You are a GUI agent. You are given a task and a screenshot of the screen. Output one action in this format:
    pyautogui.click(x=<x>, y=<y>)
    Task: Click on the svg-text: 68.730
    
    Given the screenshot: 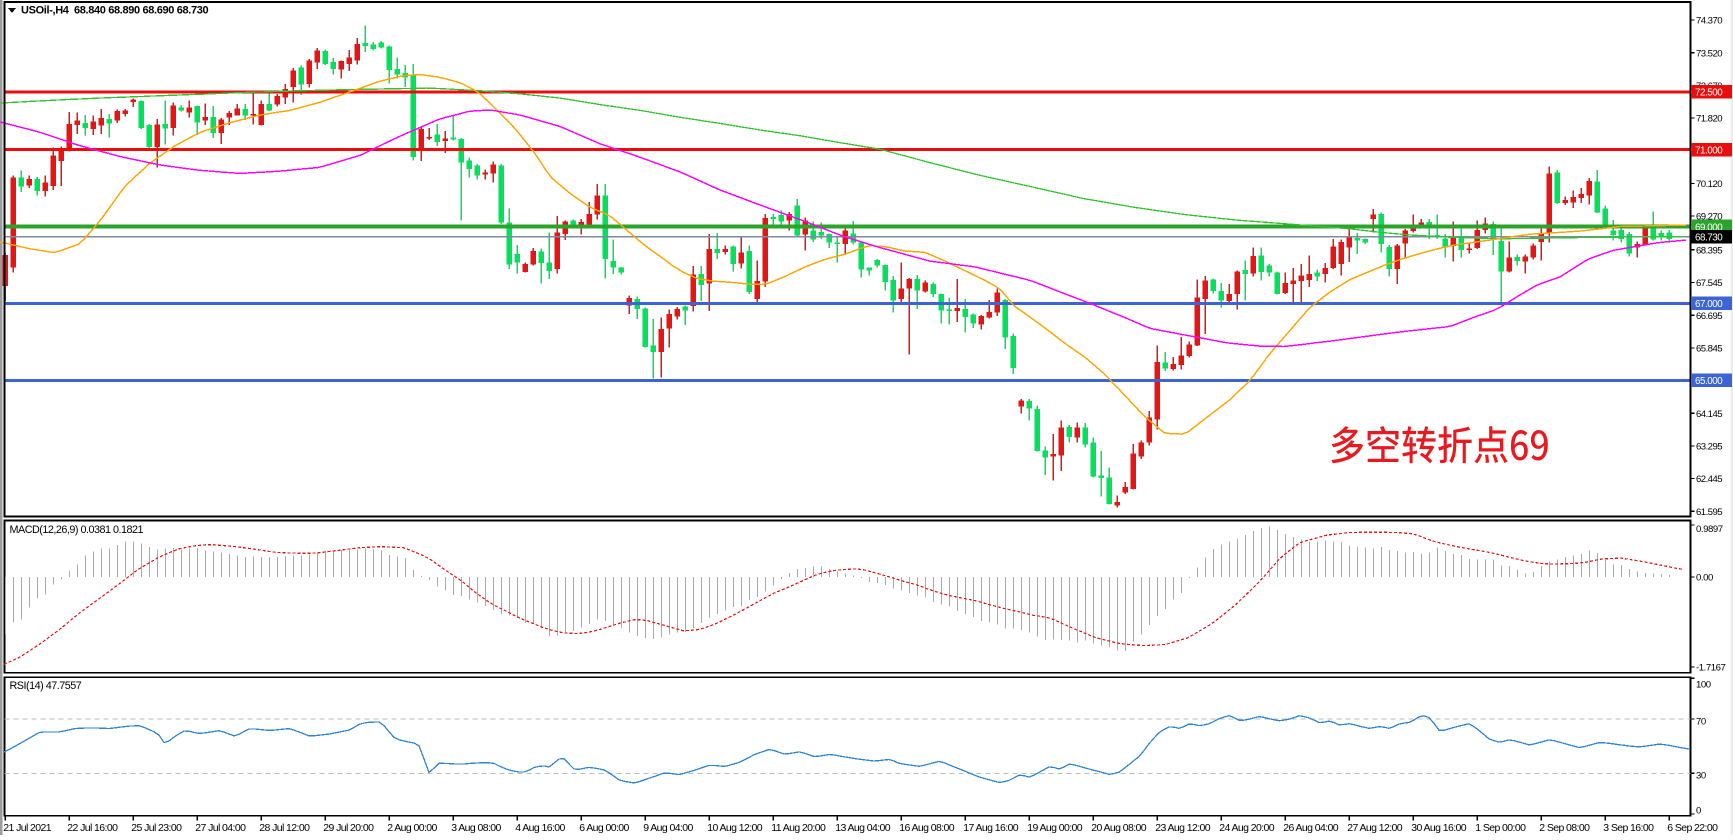 What is the action you would take?
    pyautogui.click(x=1709, y=238)
    